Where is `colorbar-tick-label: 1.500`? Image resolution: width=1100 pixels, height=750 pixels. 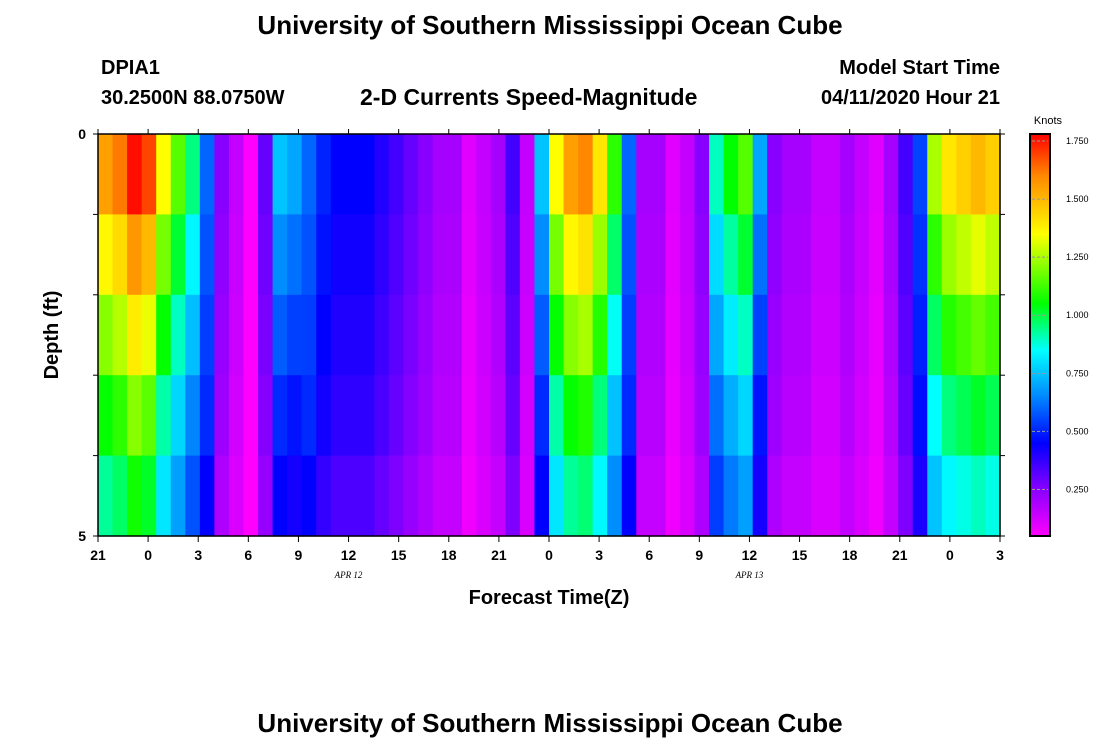
colorbar-tick-label: 1.500 is located at coordinates (1077, 199).